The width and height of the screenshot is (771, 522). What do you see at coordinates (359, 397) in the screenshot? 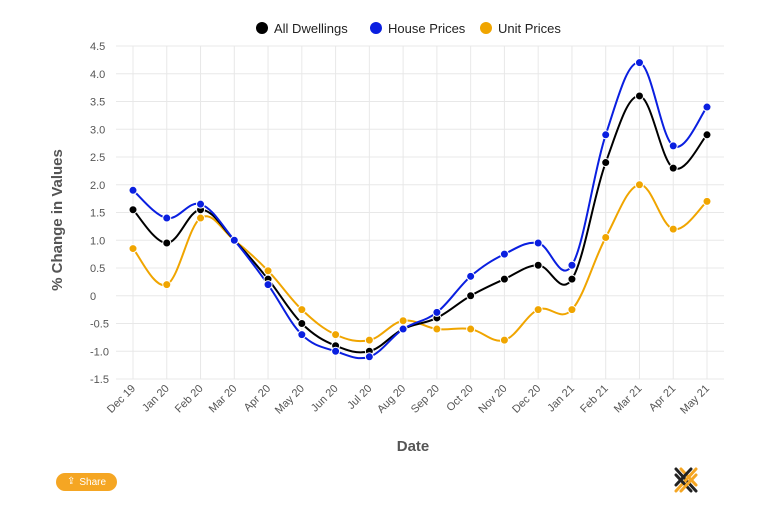
I see `x-tick-label: Jul 20` at bounding box center [359, 397].